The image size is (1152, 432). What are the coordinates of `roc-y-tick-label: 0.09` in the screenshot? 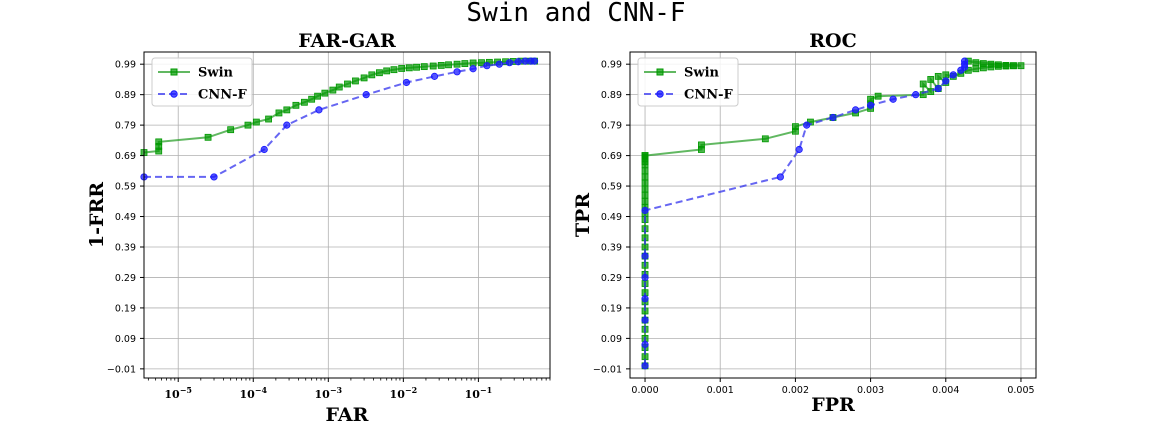 It's located at (611, 339).